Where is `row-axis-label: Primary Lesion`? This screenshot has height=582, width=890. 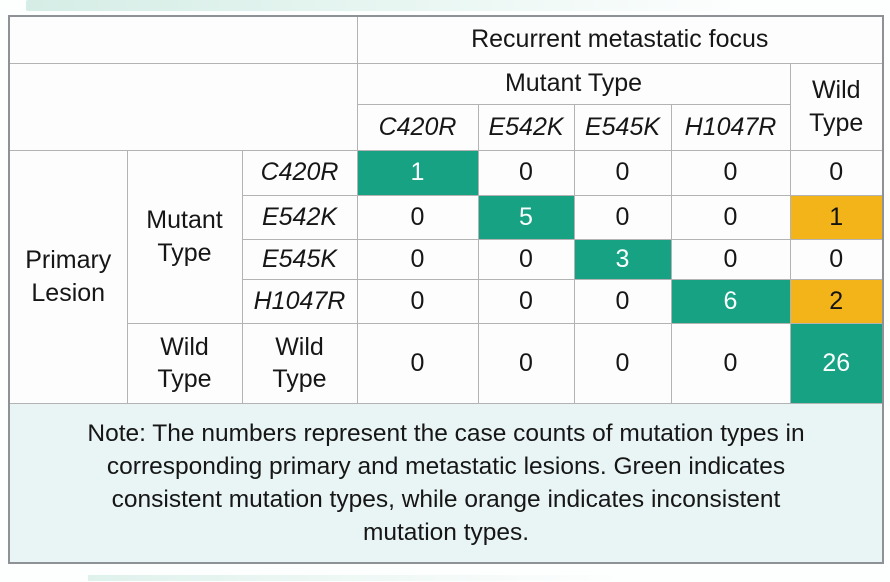
row-axis-label: Primary Lesion is located at coordinates (68, 276).